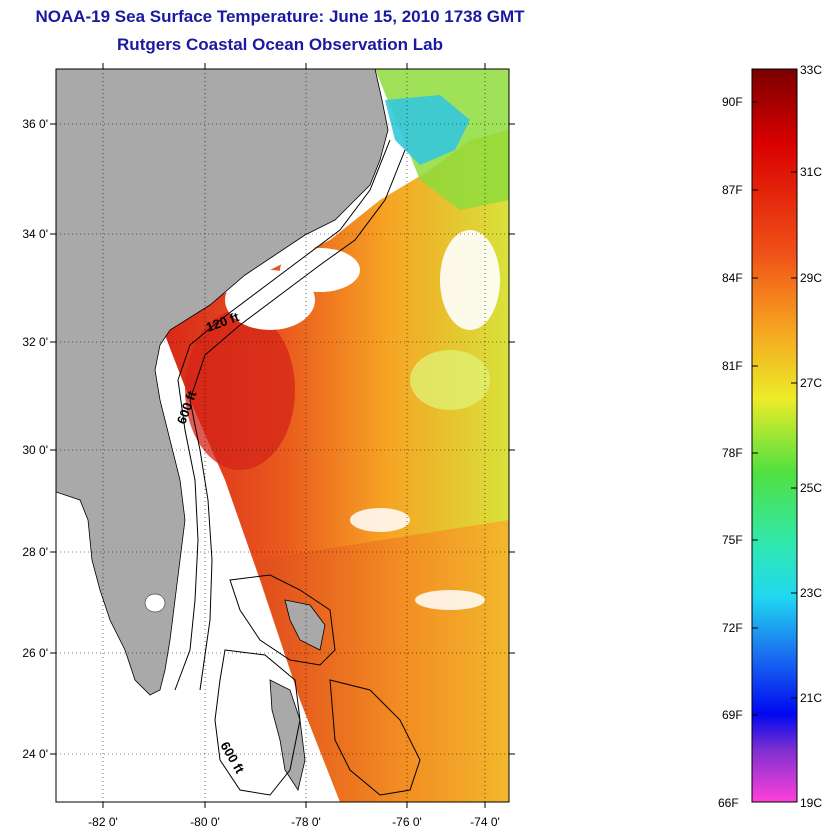  What do you see at coordinates (811, 803) in the screenshot?
I see `colorbar-c-label: 19C` at bounding box center [811, 803].